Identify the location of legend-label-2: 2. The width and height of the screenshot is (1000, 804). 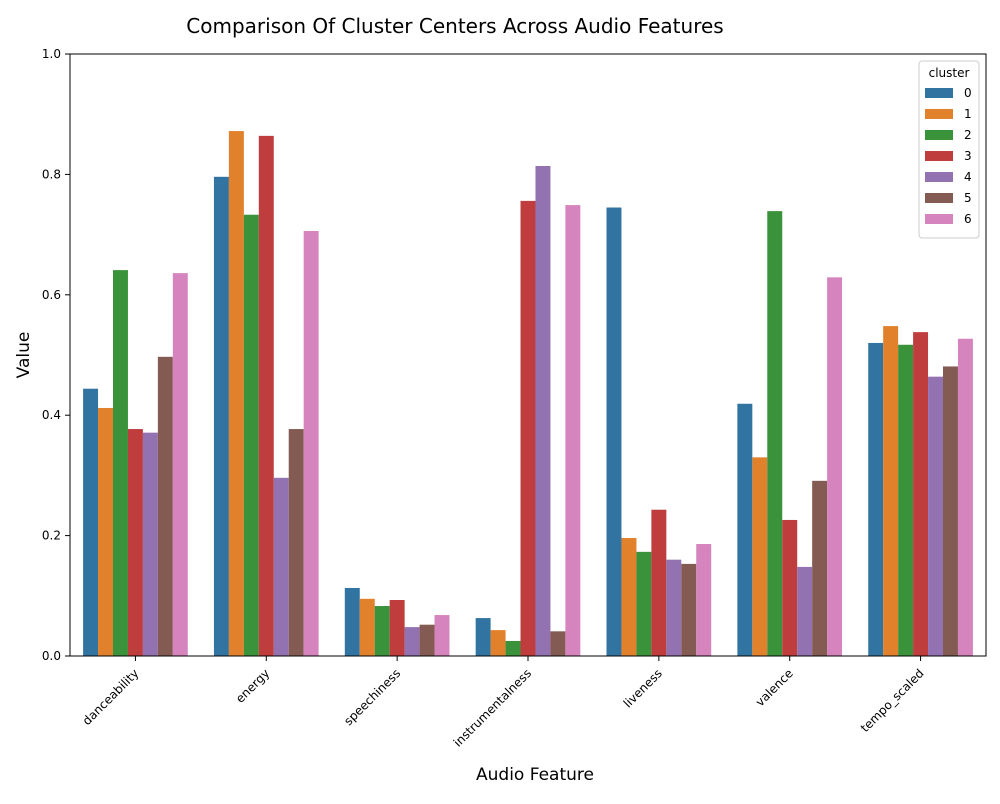
(968, 135).